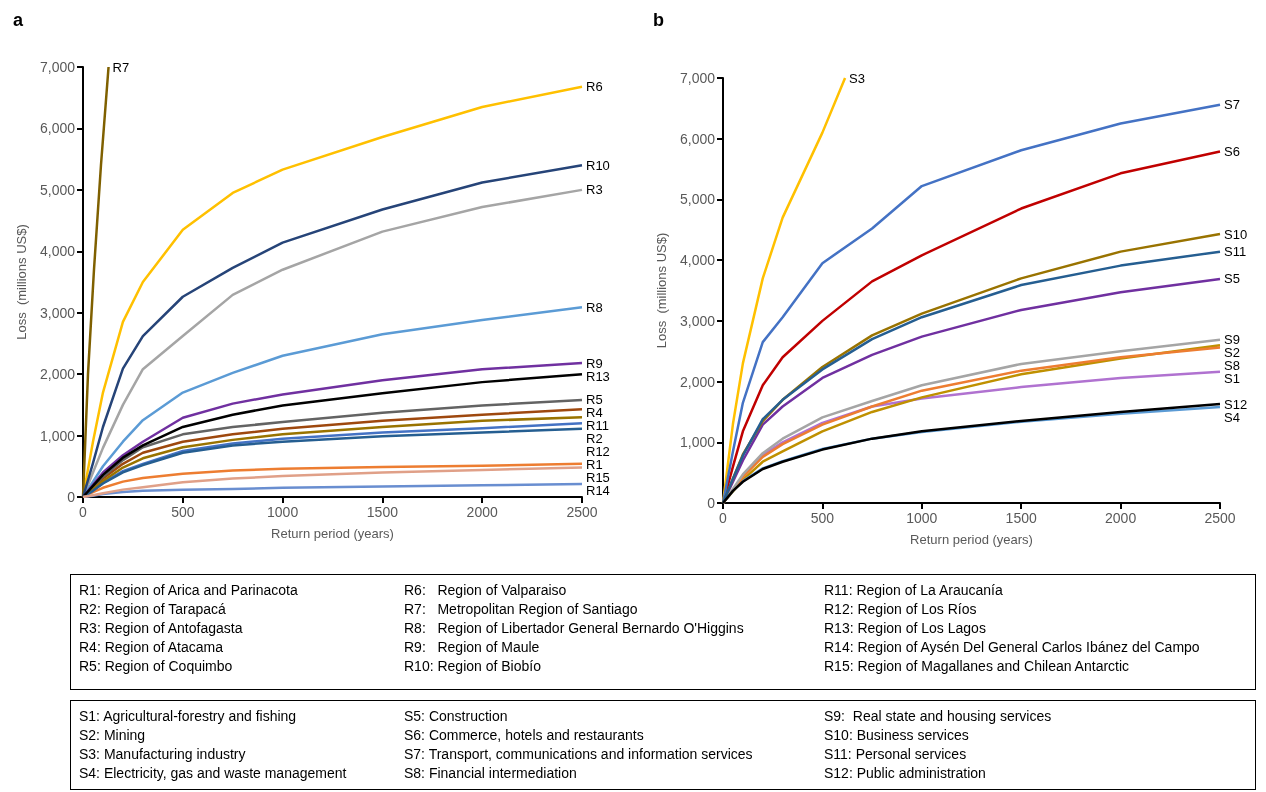 This screenshot has height=792, width=1266. Describe the element at coordinates (901, 609) in the screenshot. I see `text: R12: Region of Los Ríos` at that location.